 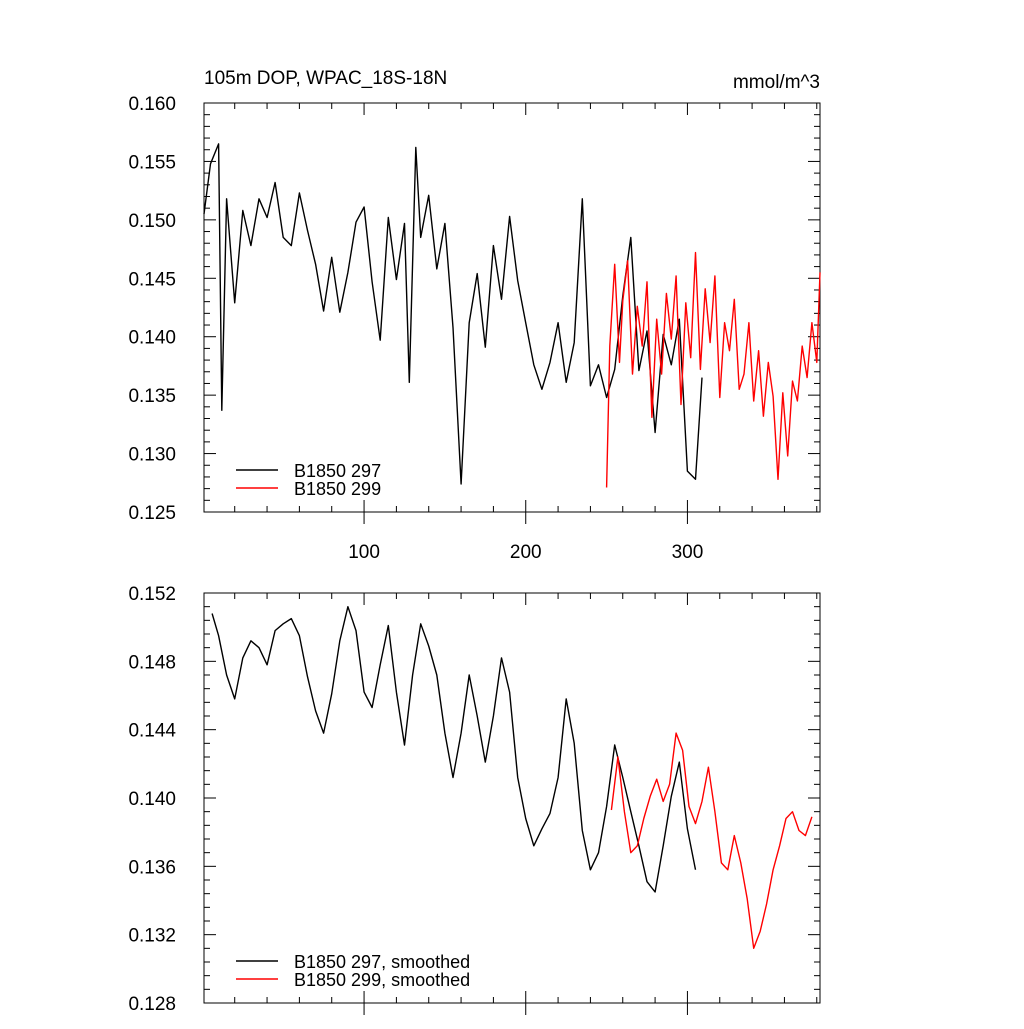 I want to click on y-tick-label: 0.148, so click(x=152, y=662).